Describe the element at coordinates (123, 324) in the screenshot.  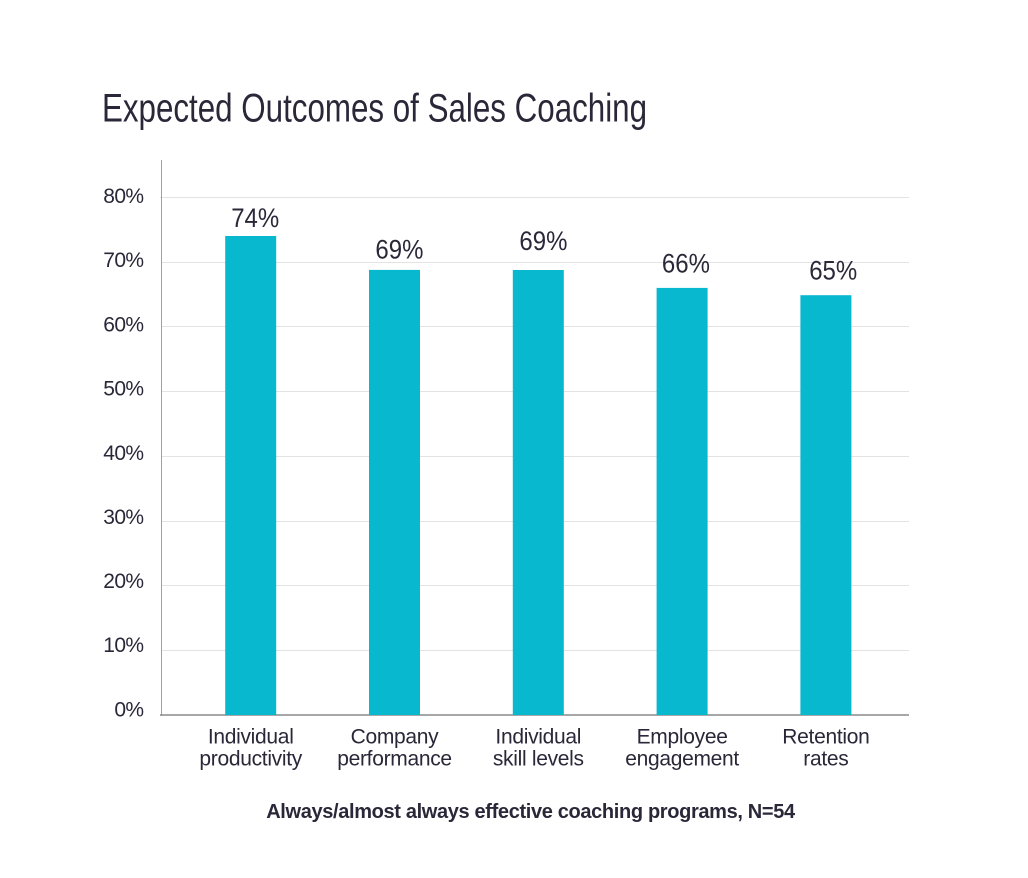
I see `svg-text: 60%` at that location.